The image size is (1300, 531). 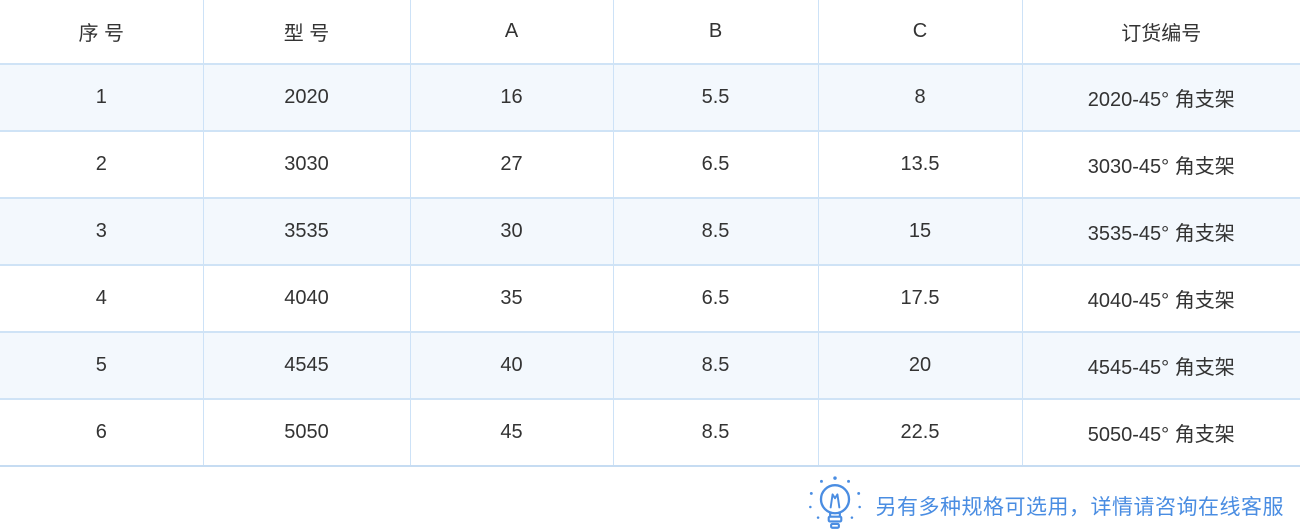 I want to click on header-cell-index: 序 号, so click(x=101, y=32).